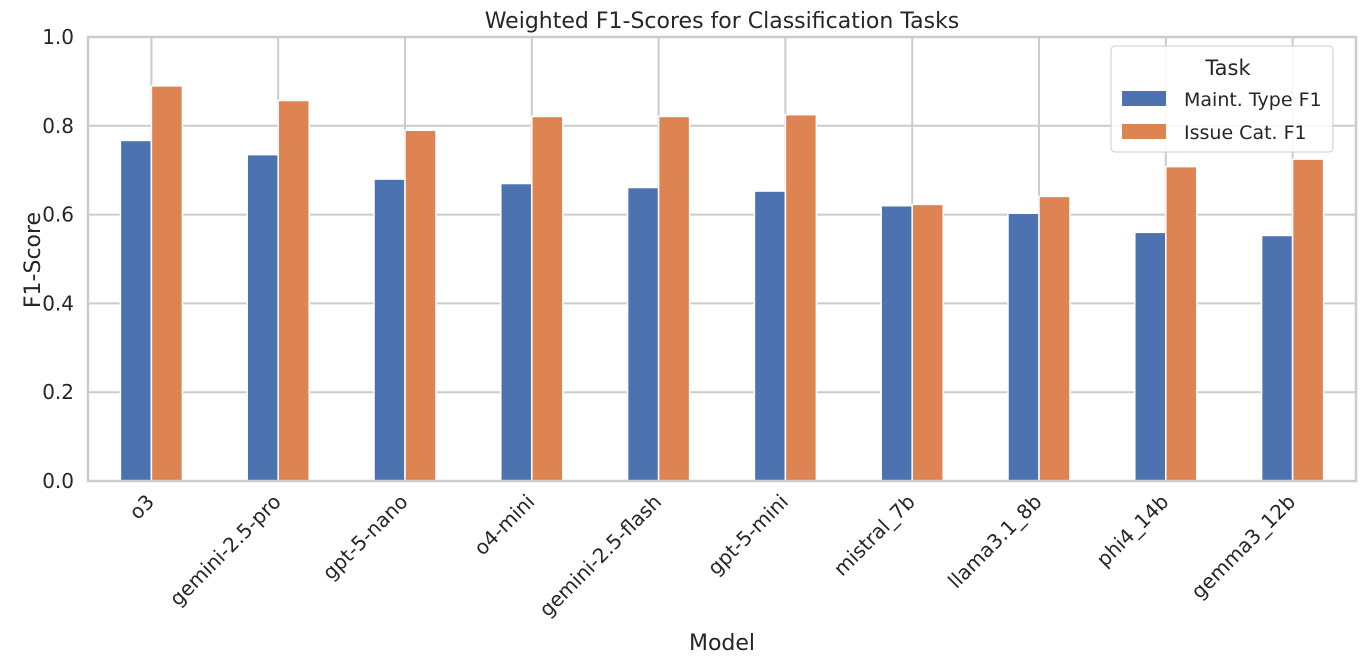  I want to click on bar-issue-cat-f1-o4-mini, so click(547, 298).